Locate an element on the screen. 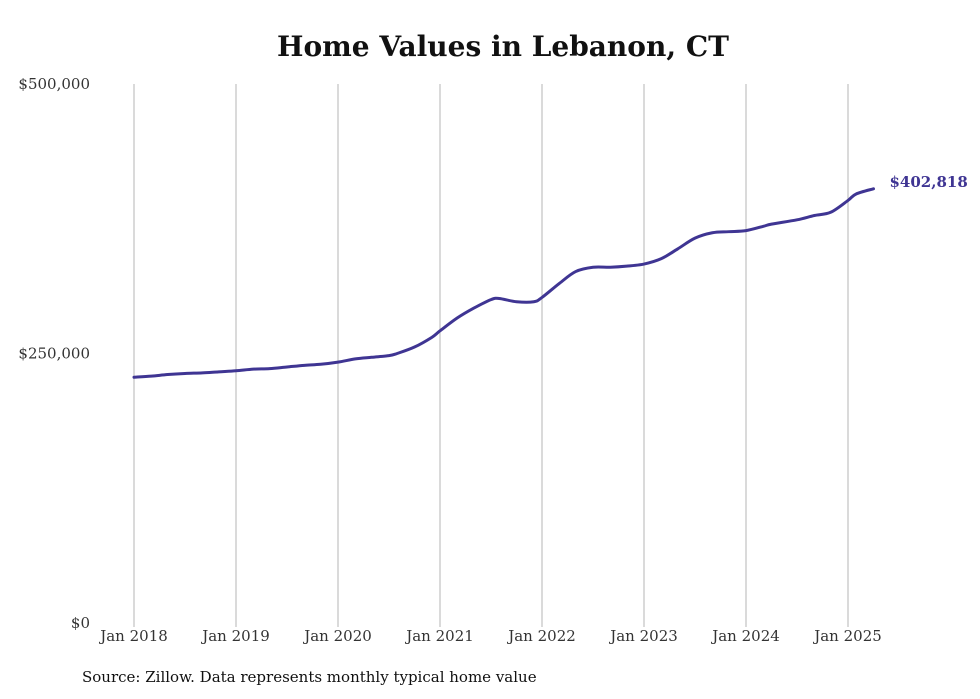  y-tick-label: $250,000 is located at coordinates (54, 354).